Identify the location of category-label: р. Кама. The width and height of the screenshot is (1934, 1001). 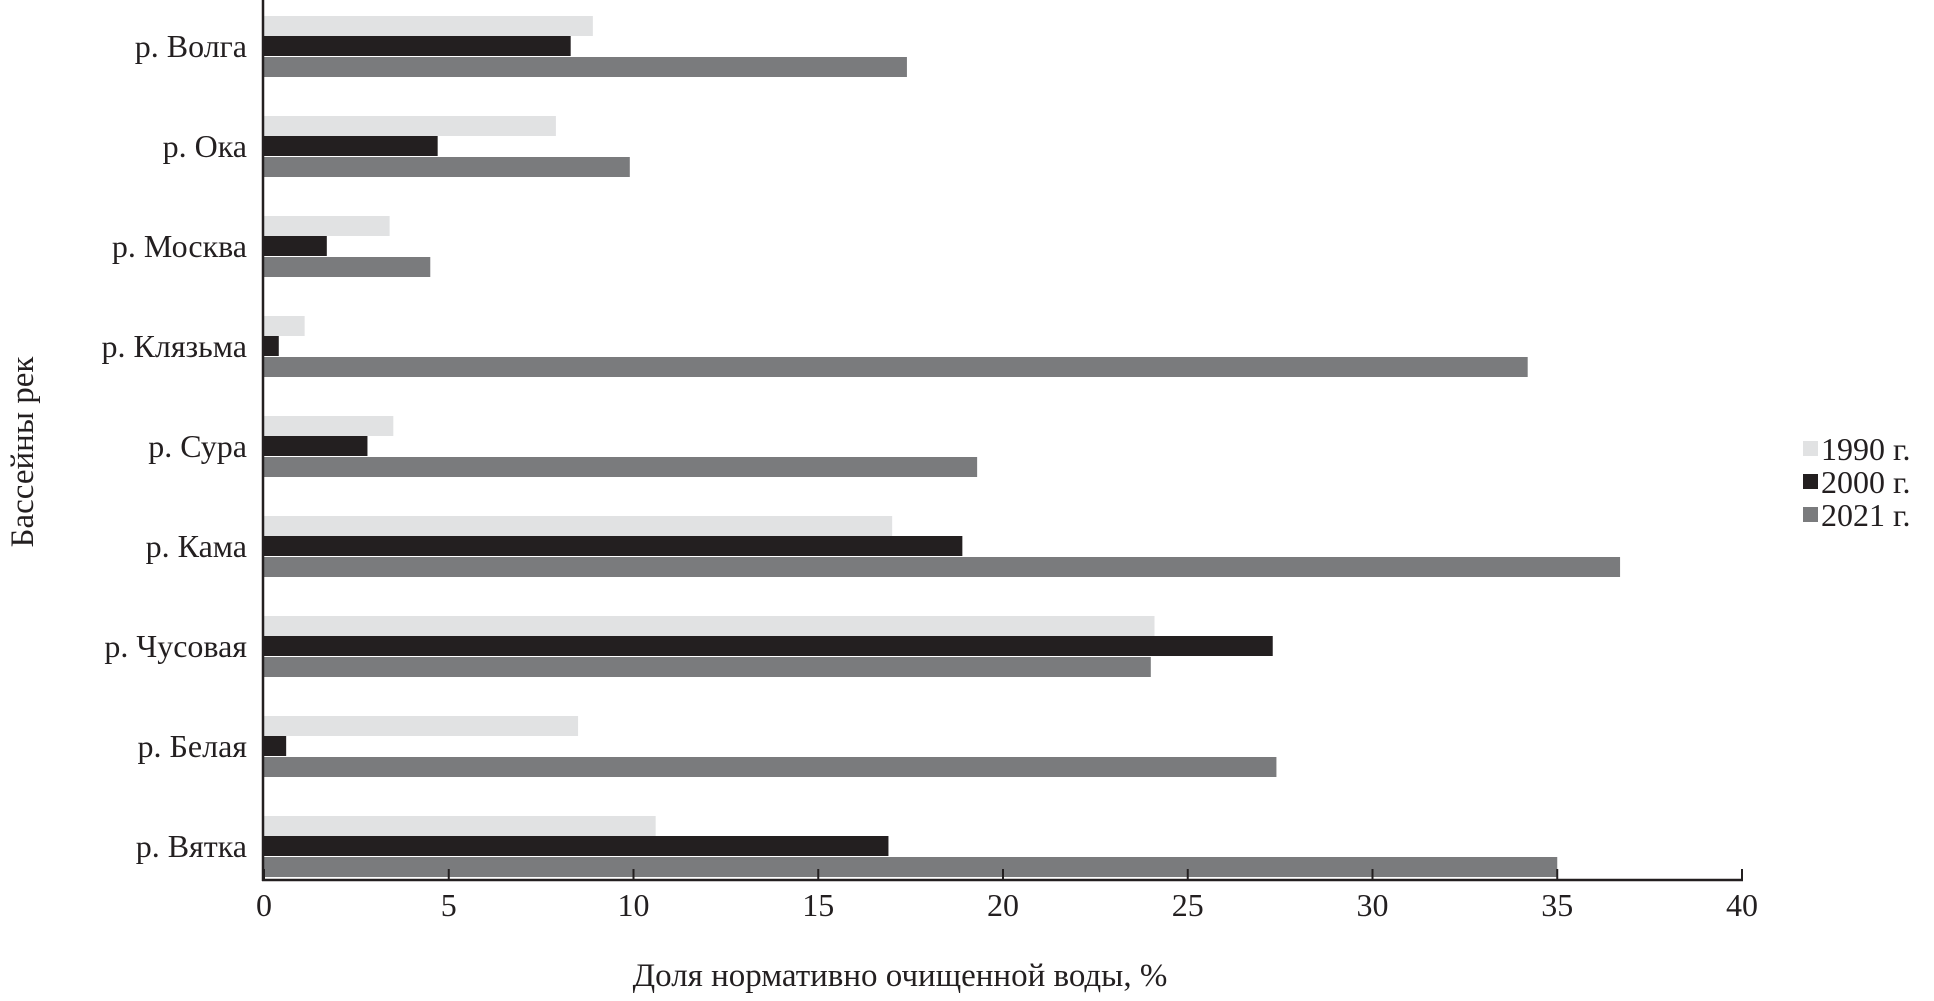
(196, 546).